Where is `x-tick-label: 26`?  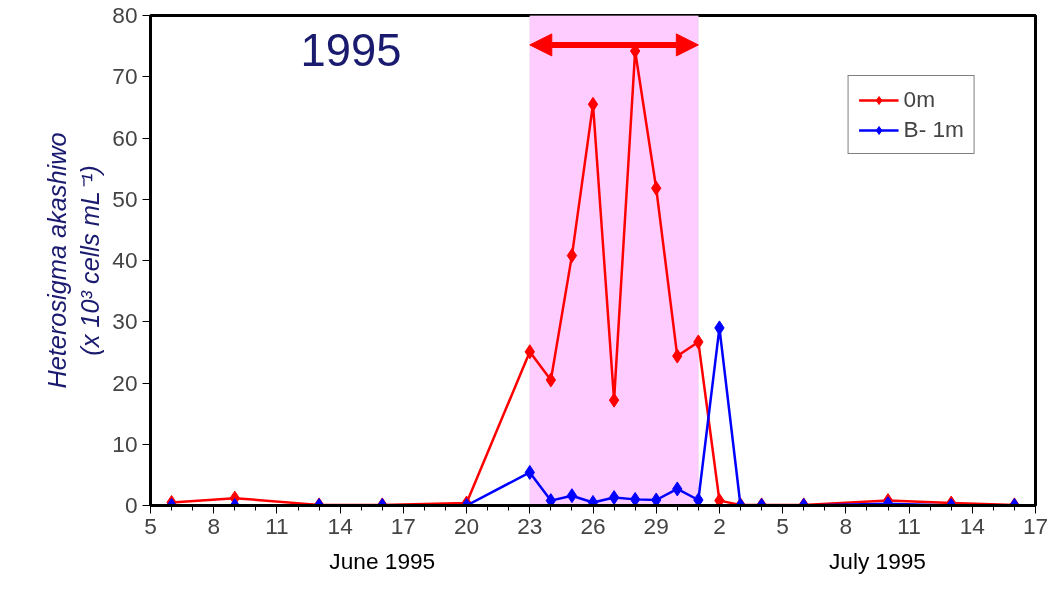 x-tick-label: 26 is located at coordinates (593, 525).